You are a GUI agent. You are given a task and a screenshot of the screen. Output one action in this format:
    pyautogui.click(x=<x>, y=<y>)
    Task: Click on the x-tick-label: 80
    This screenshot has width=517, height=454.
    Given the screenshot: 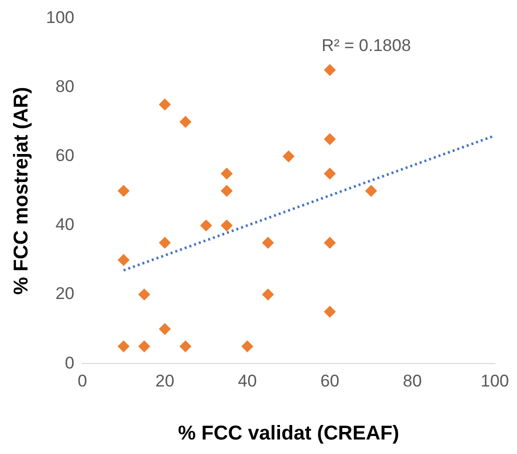 What is the action you would take?
    pyautogui.click(x=412, y=380)
    